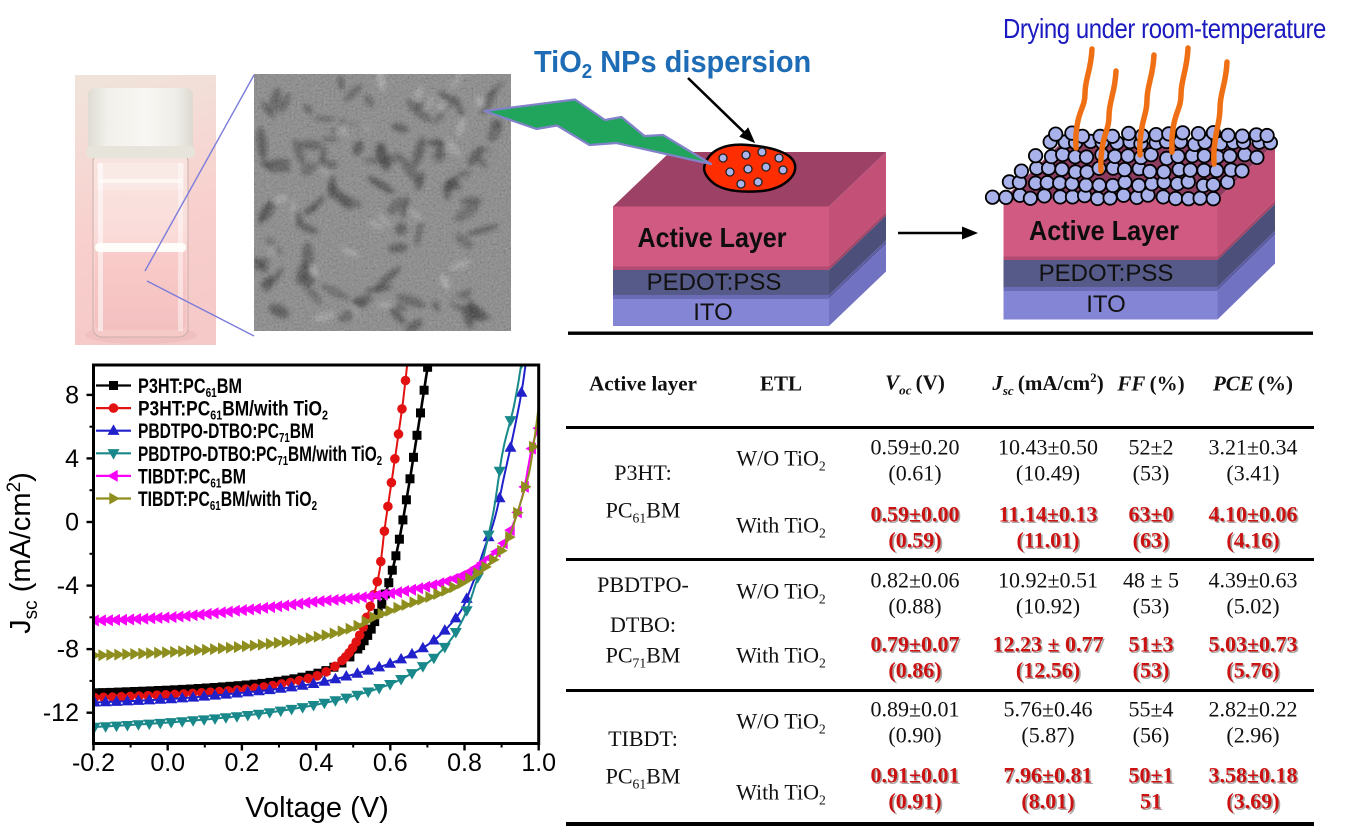 This screenshot has height=830, width=1348. Describe the element at coordinates (190, 387) in the screenshot. I see `svg-text: P3HT:PC61BM` at that location.